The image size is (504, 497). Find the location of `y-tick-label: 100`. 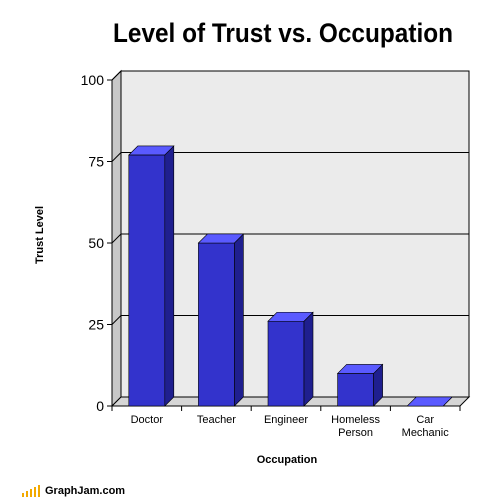

y-tick-label: 100 is located at coordinates (93, 80).